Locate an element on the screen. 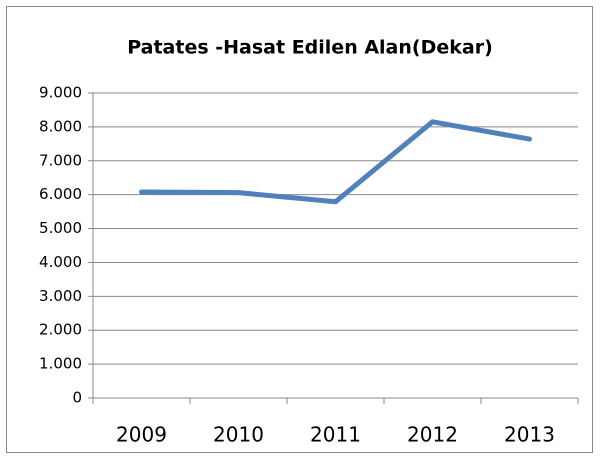 This screenshot has height=460, width=600. y-tick-label: 0 is located at coordinates (77, 398).